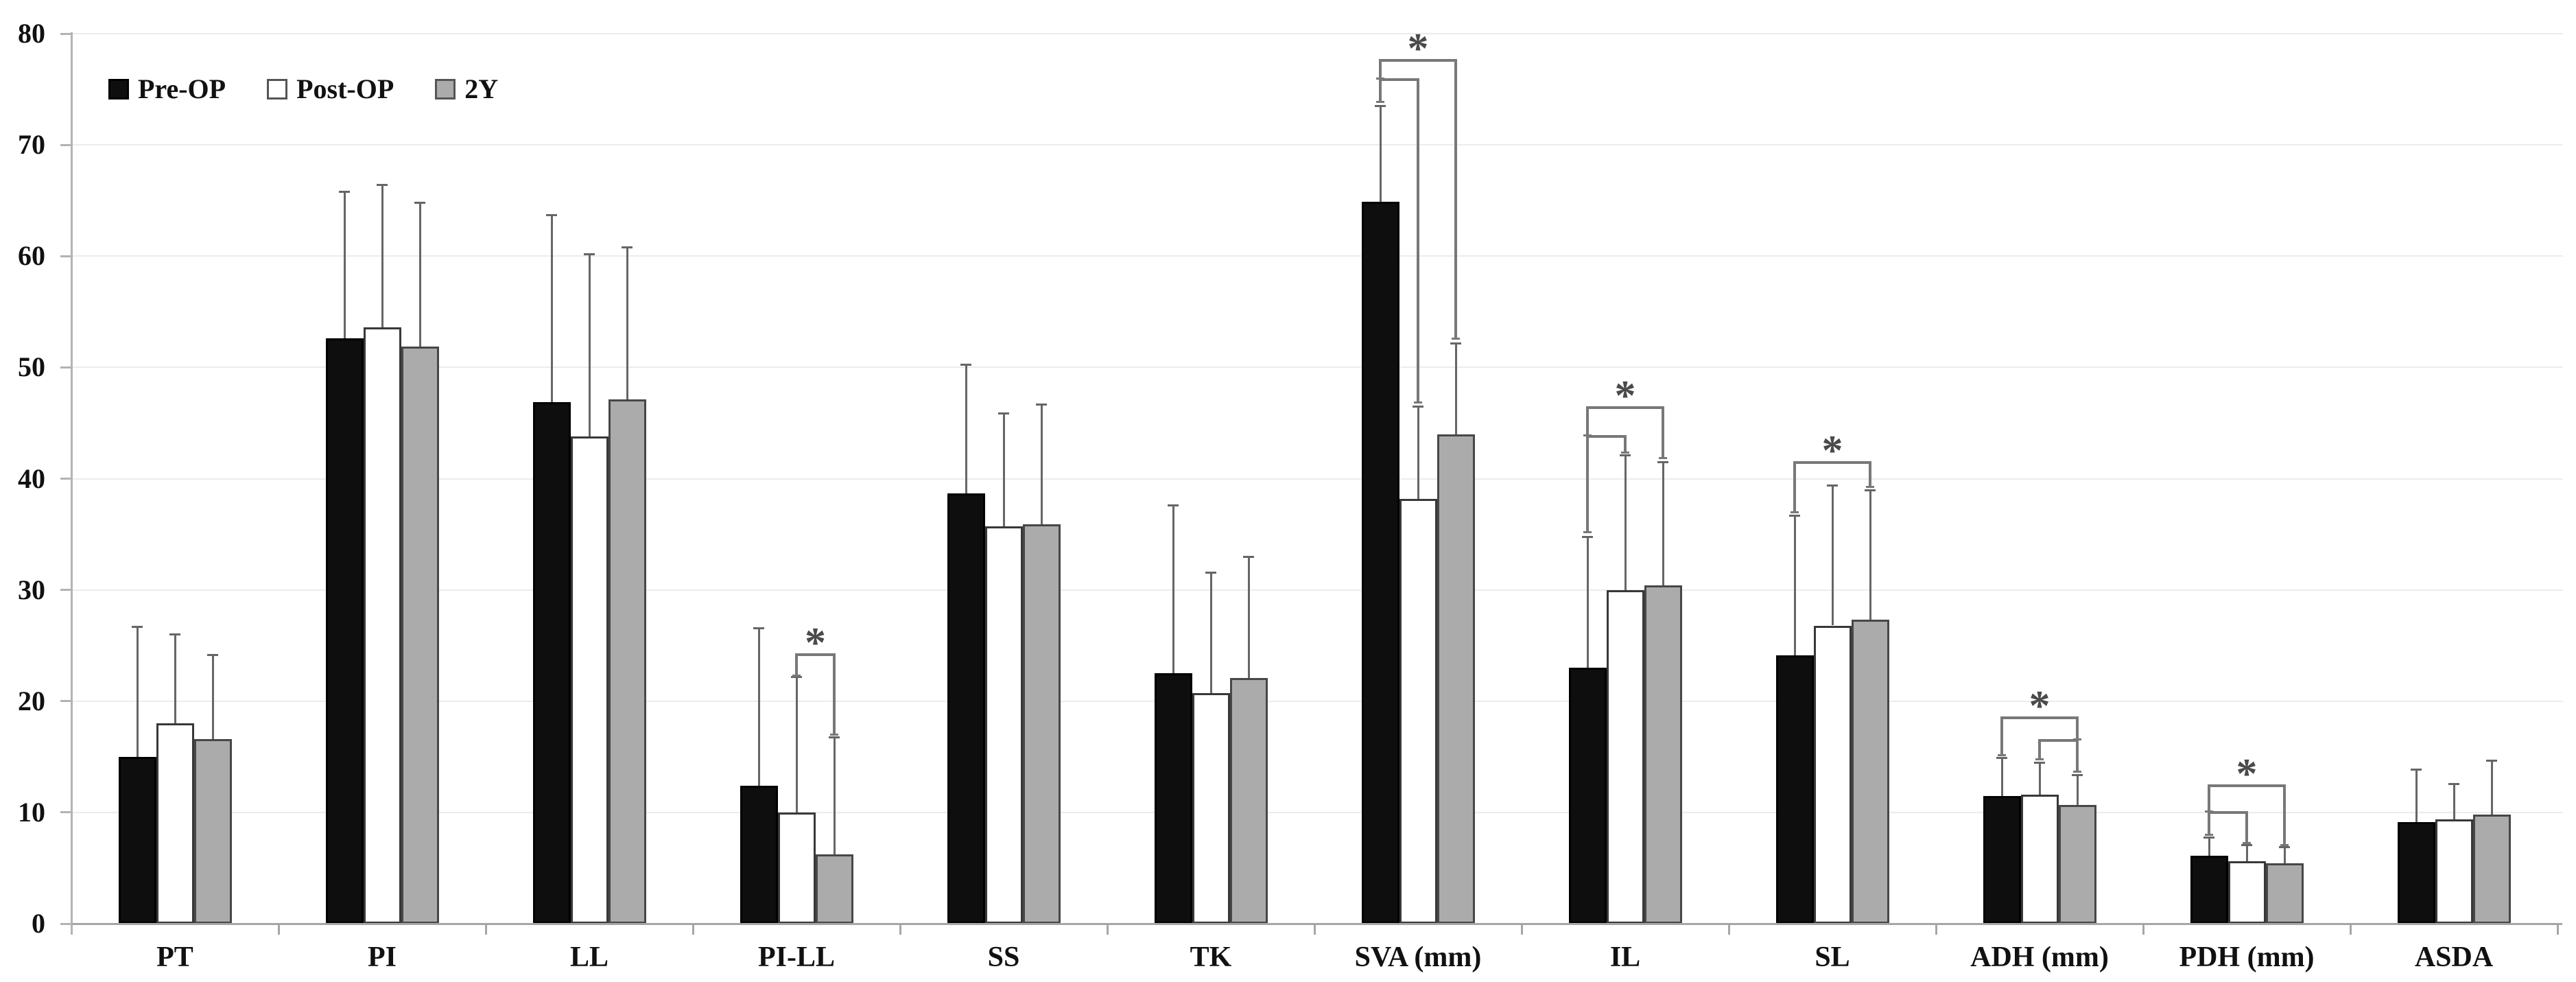 Image resolution: width=2576 pixels, height=982 pixels. I want to click on legend-label-postop: Post-OP, so click(345, 89).